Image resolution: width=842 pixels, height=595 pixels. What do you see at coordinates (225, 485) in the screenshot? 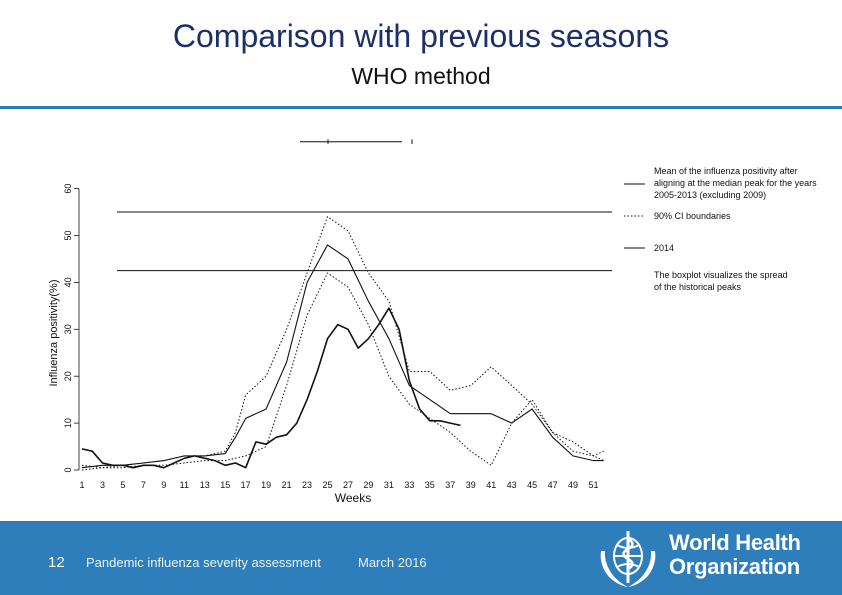
I see `x-tick-label: 15` at bounding box center [225, 485].